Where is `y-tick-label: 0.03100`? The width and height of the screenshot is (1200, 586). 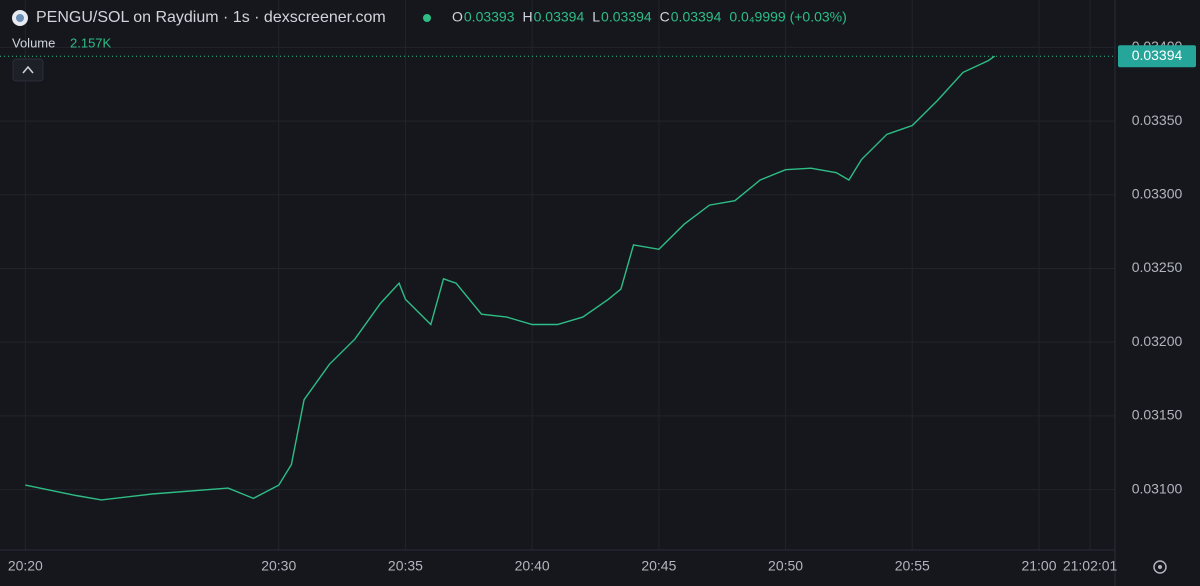 y-tick-label: 0.03100 is located at coordinates (1157, 488).